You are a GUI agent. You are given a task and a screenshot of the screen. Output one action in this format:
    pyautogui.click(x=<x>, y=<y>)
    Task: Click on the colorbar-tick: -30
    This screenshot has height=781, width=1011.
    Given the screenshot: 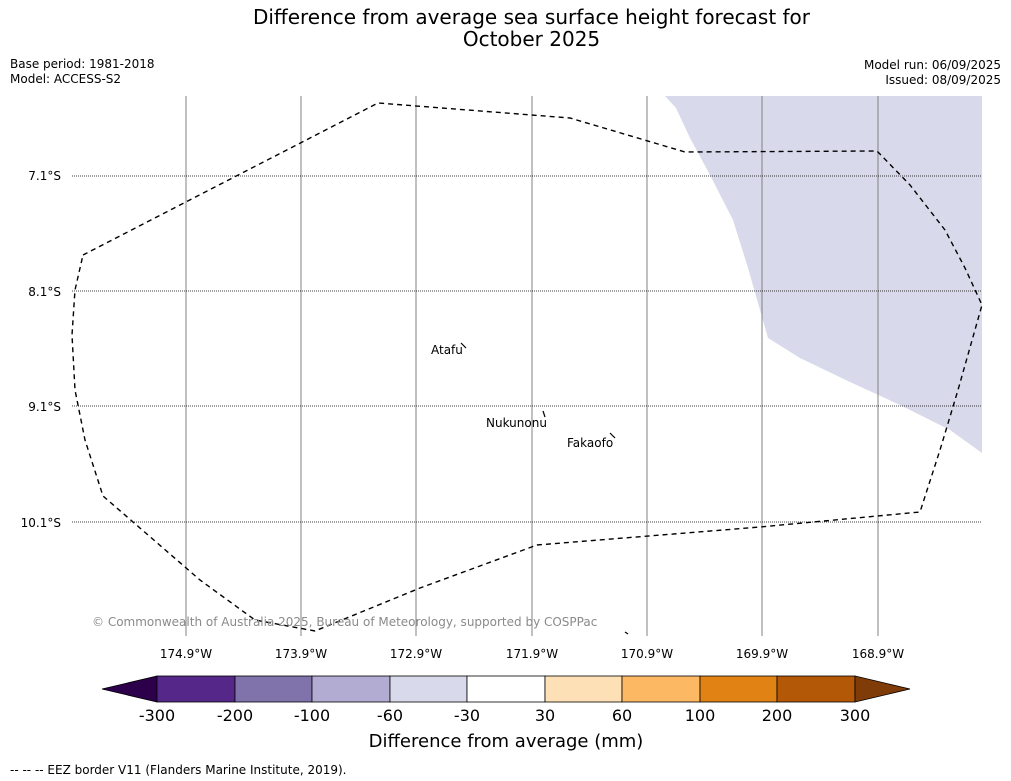 What is the action you would take?
    pyautogui.click(x=467, y=715)
    